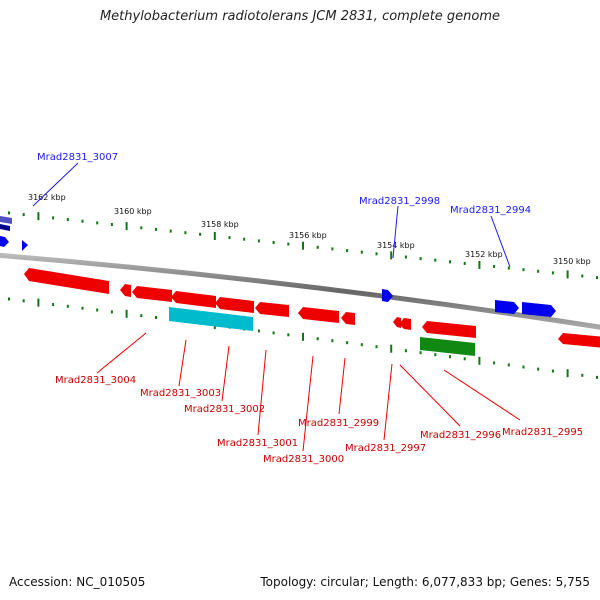 This screenshot has width=600, height=600. Describe the element at coordinates (399, 201) in the screenshot. I see `forward-gene-label: Mrad2831_2998` at that location.